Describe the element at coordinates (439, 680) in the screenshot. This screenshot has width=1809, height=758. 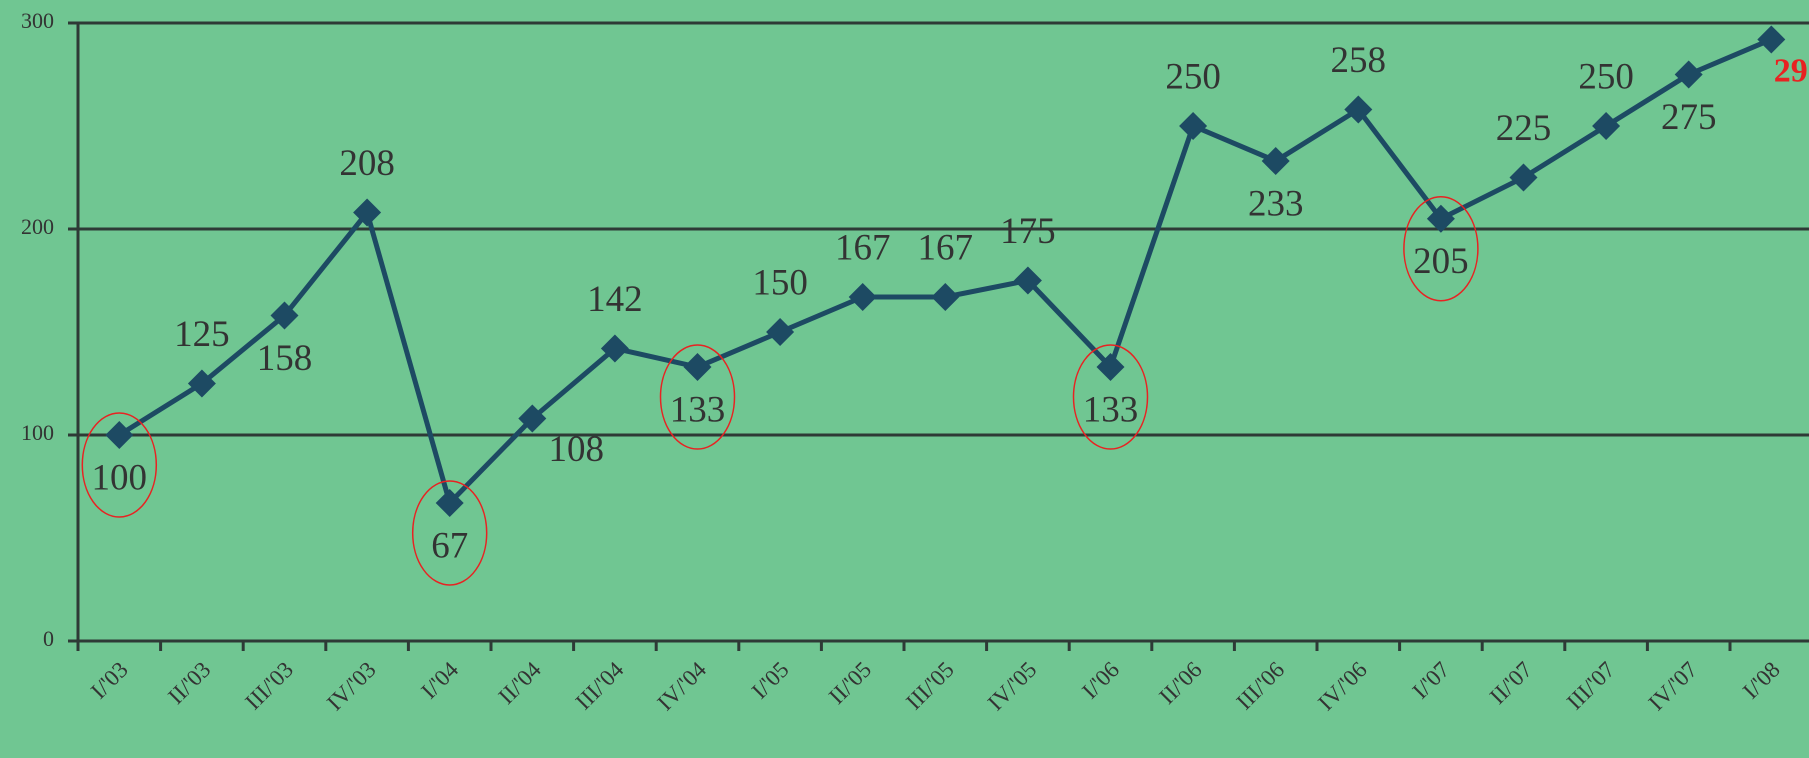
I see `x-tick-label: I/'04` at that location.